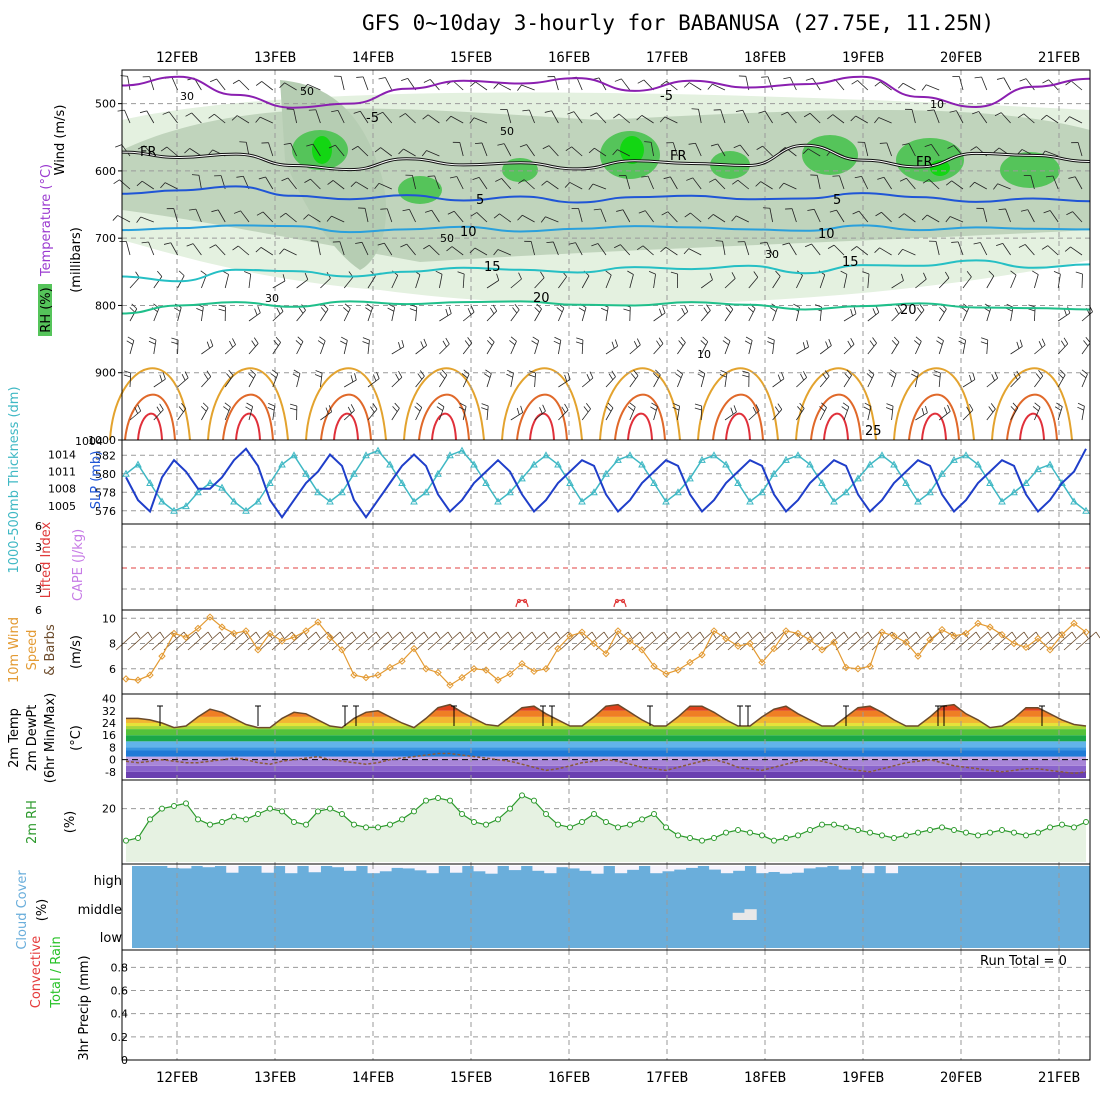 The height and width of the screenshot is (1100, 1100). Describe the element at coordinates (447, 238) in the screenshot. I see `rh-contour-label: 50` at that location.